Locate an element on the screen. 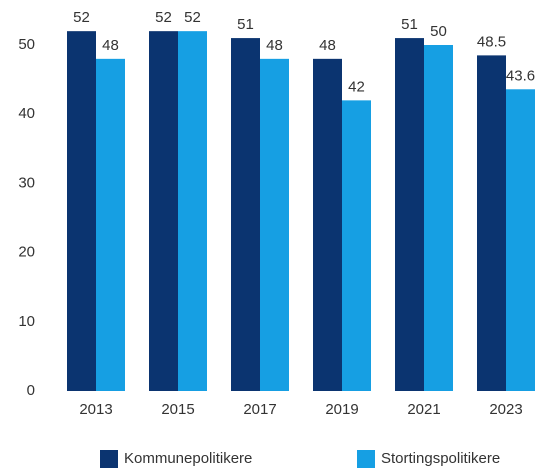 The image size is (542, 469). x-tick-label: 2023 is located at coordinates (505, 409).